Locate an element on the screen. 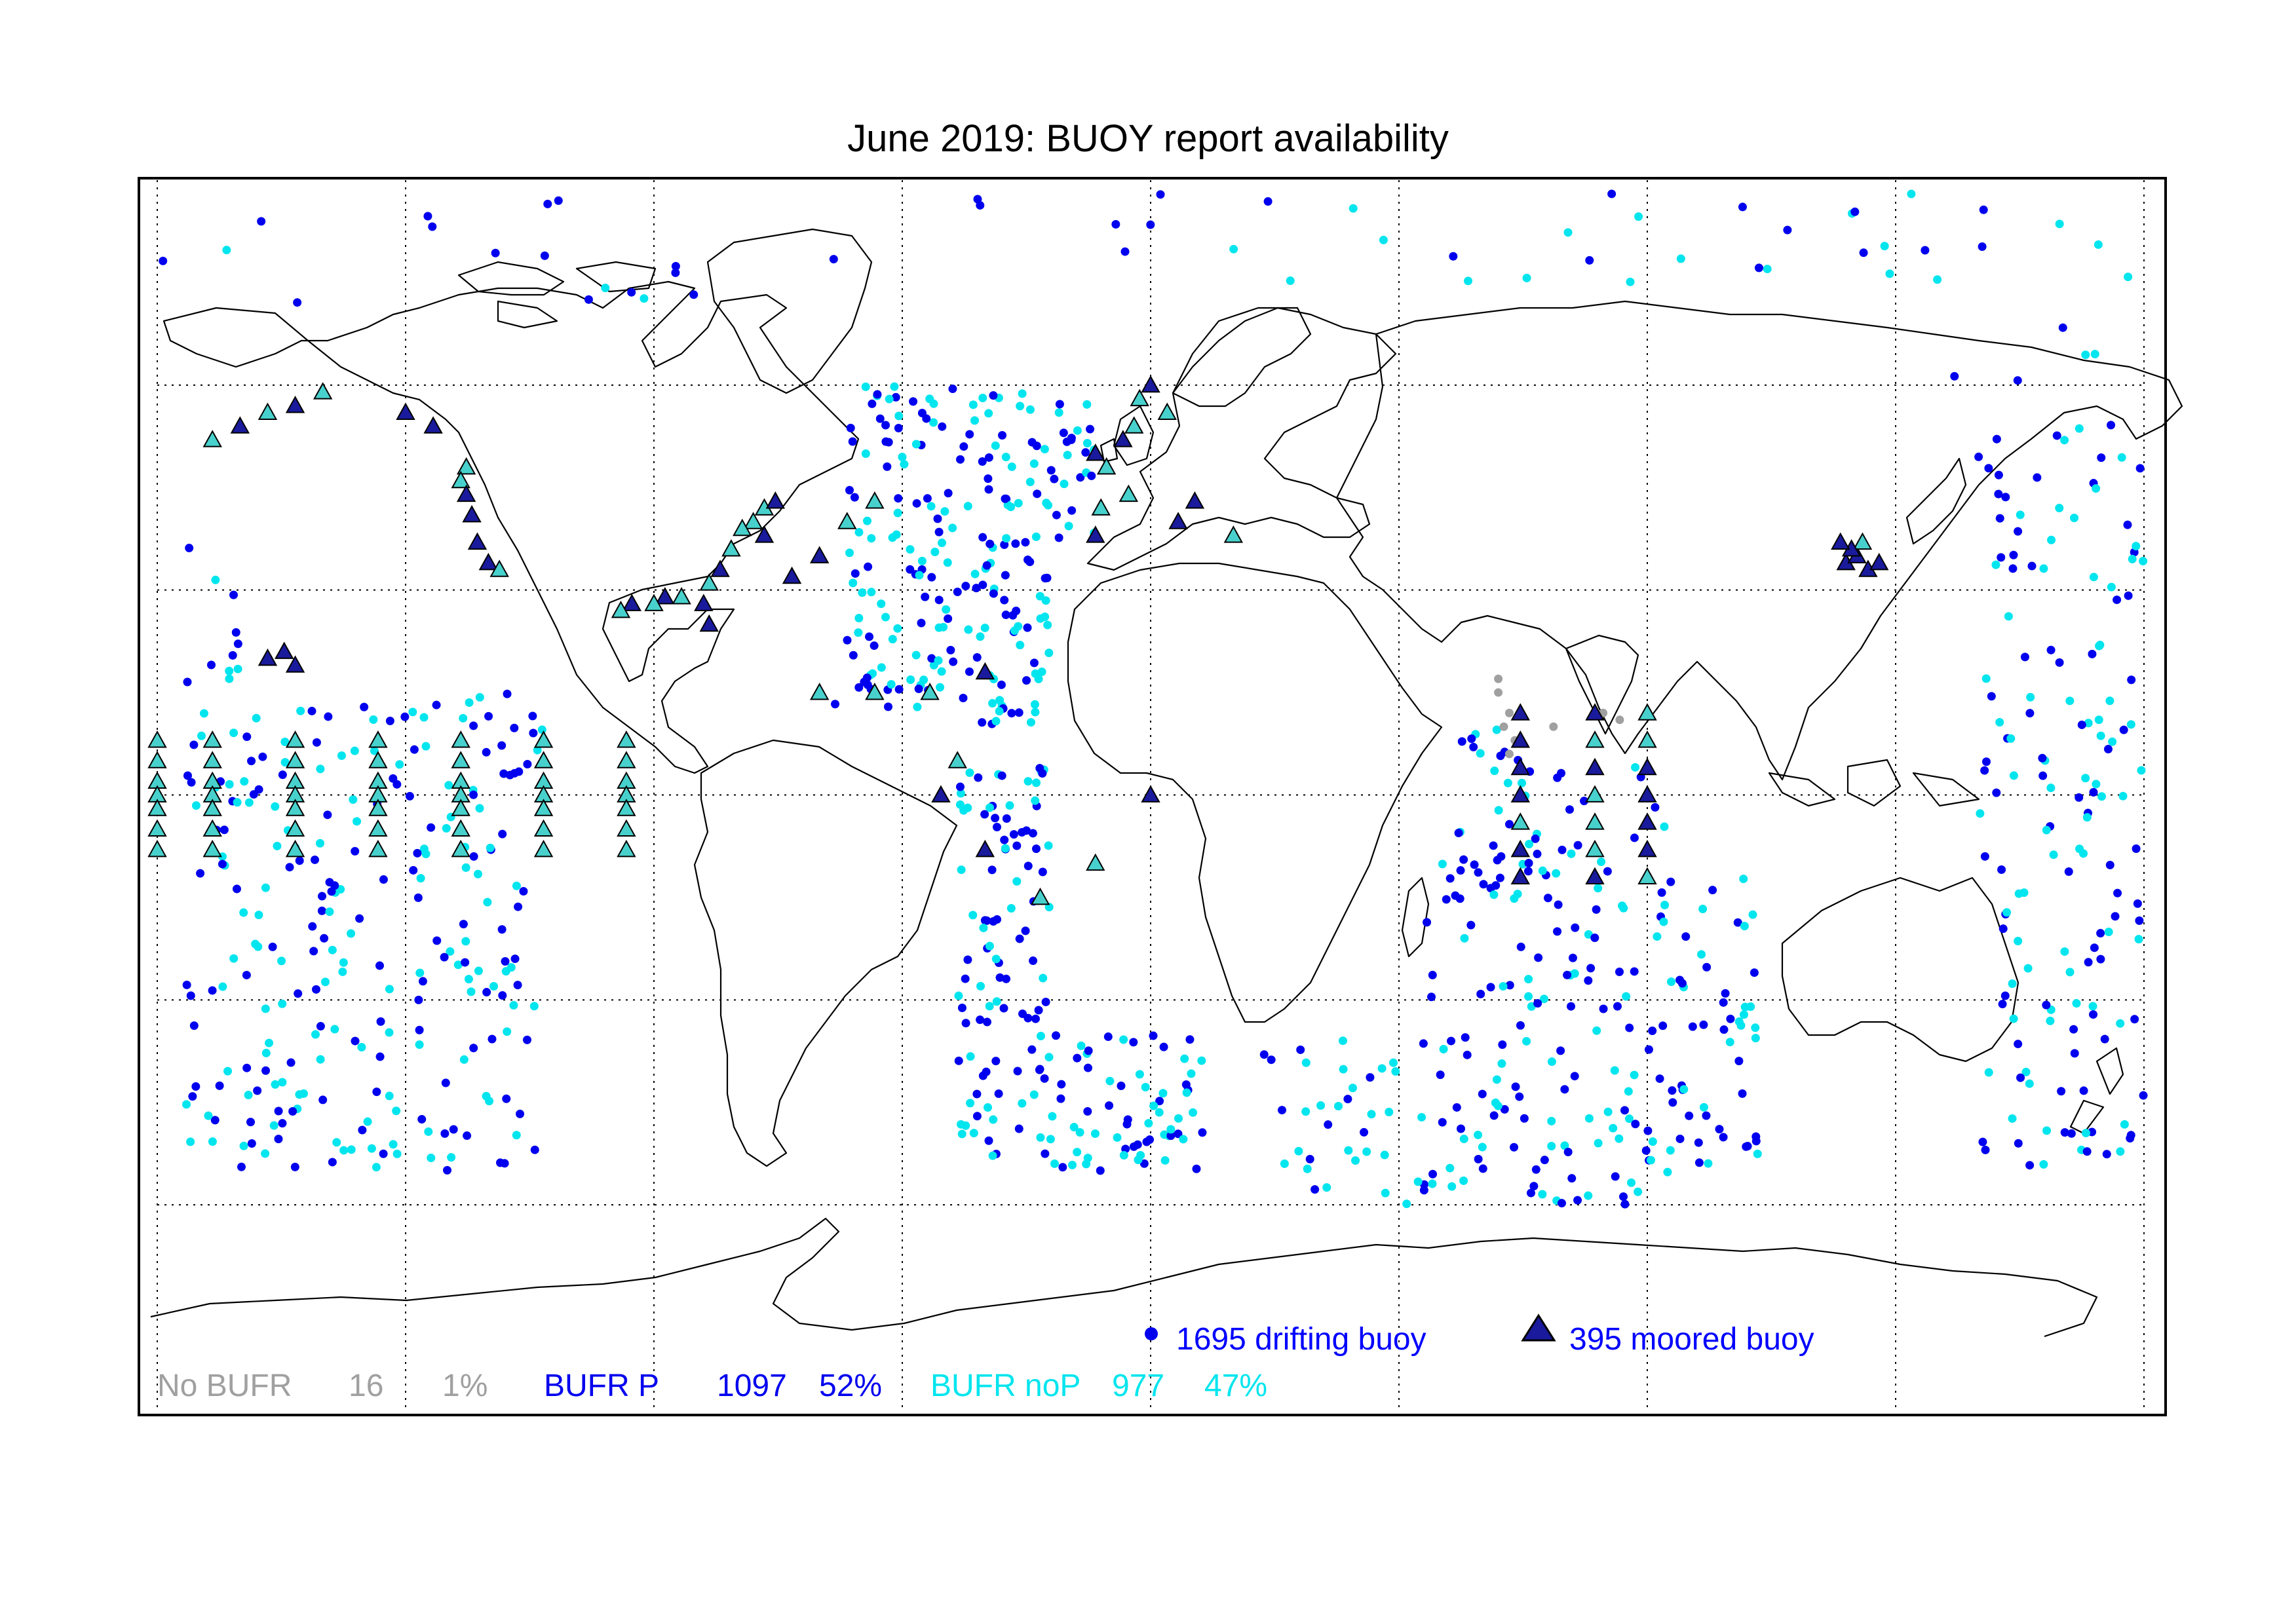  legend-moored-symbol is located at coordinates (1538, 1327).